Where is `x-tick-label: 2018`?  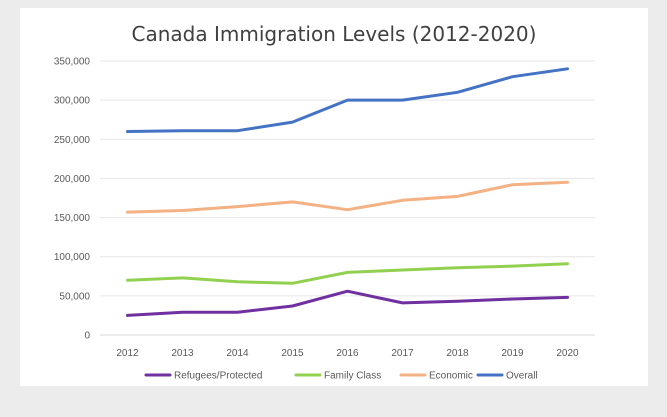
x-tick-label: 2018 is located at coordinates (457, 353).